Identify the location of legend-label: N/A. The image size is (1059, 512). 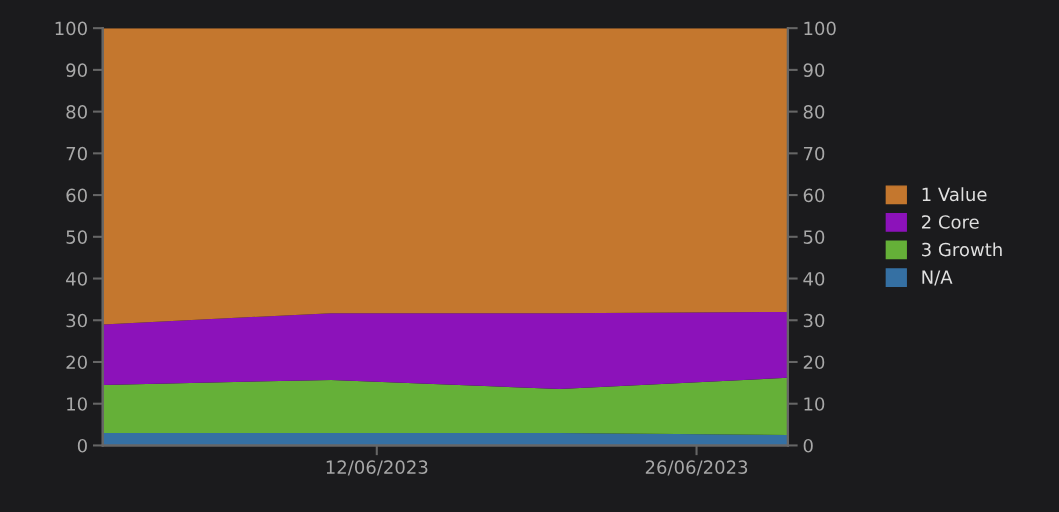
(937, 278).